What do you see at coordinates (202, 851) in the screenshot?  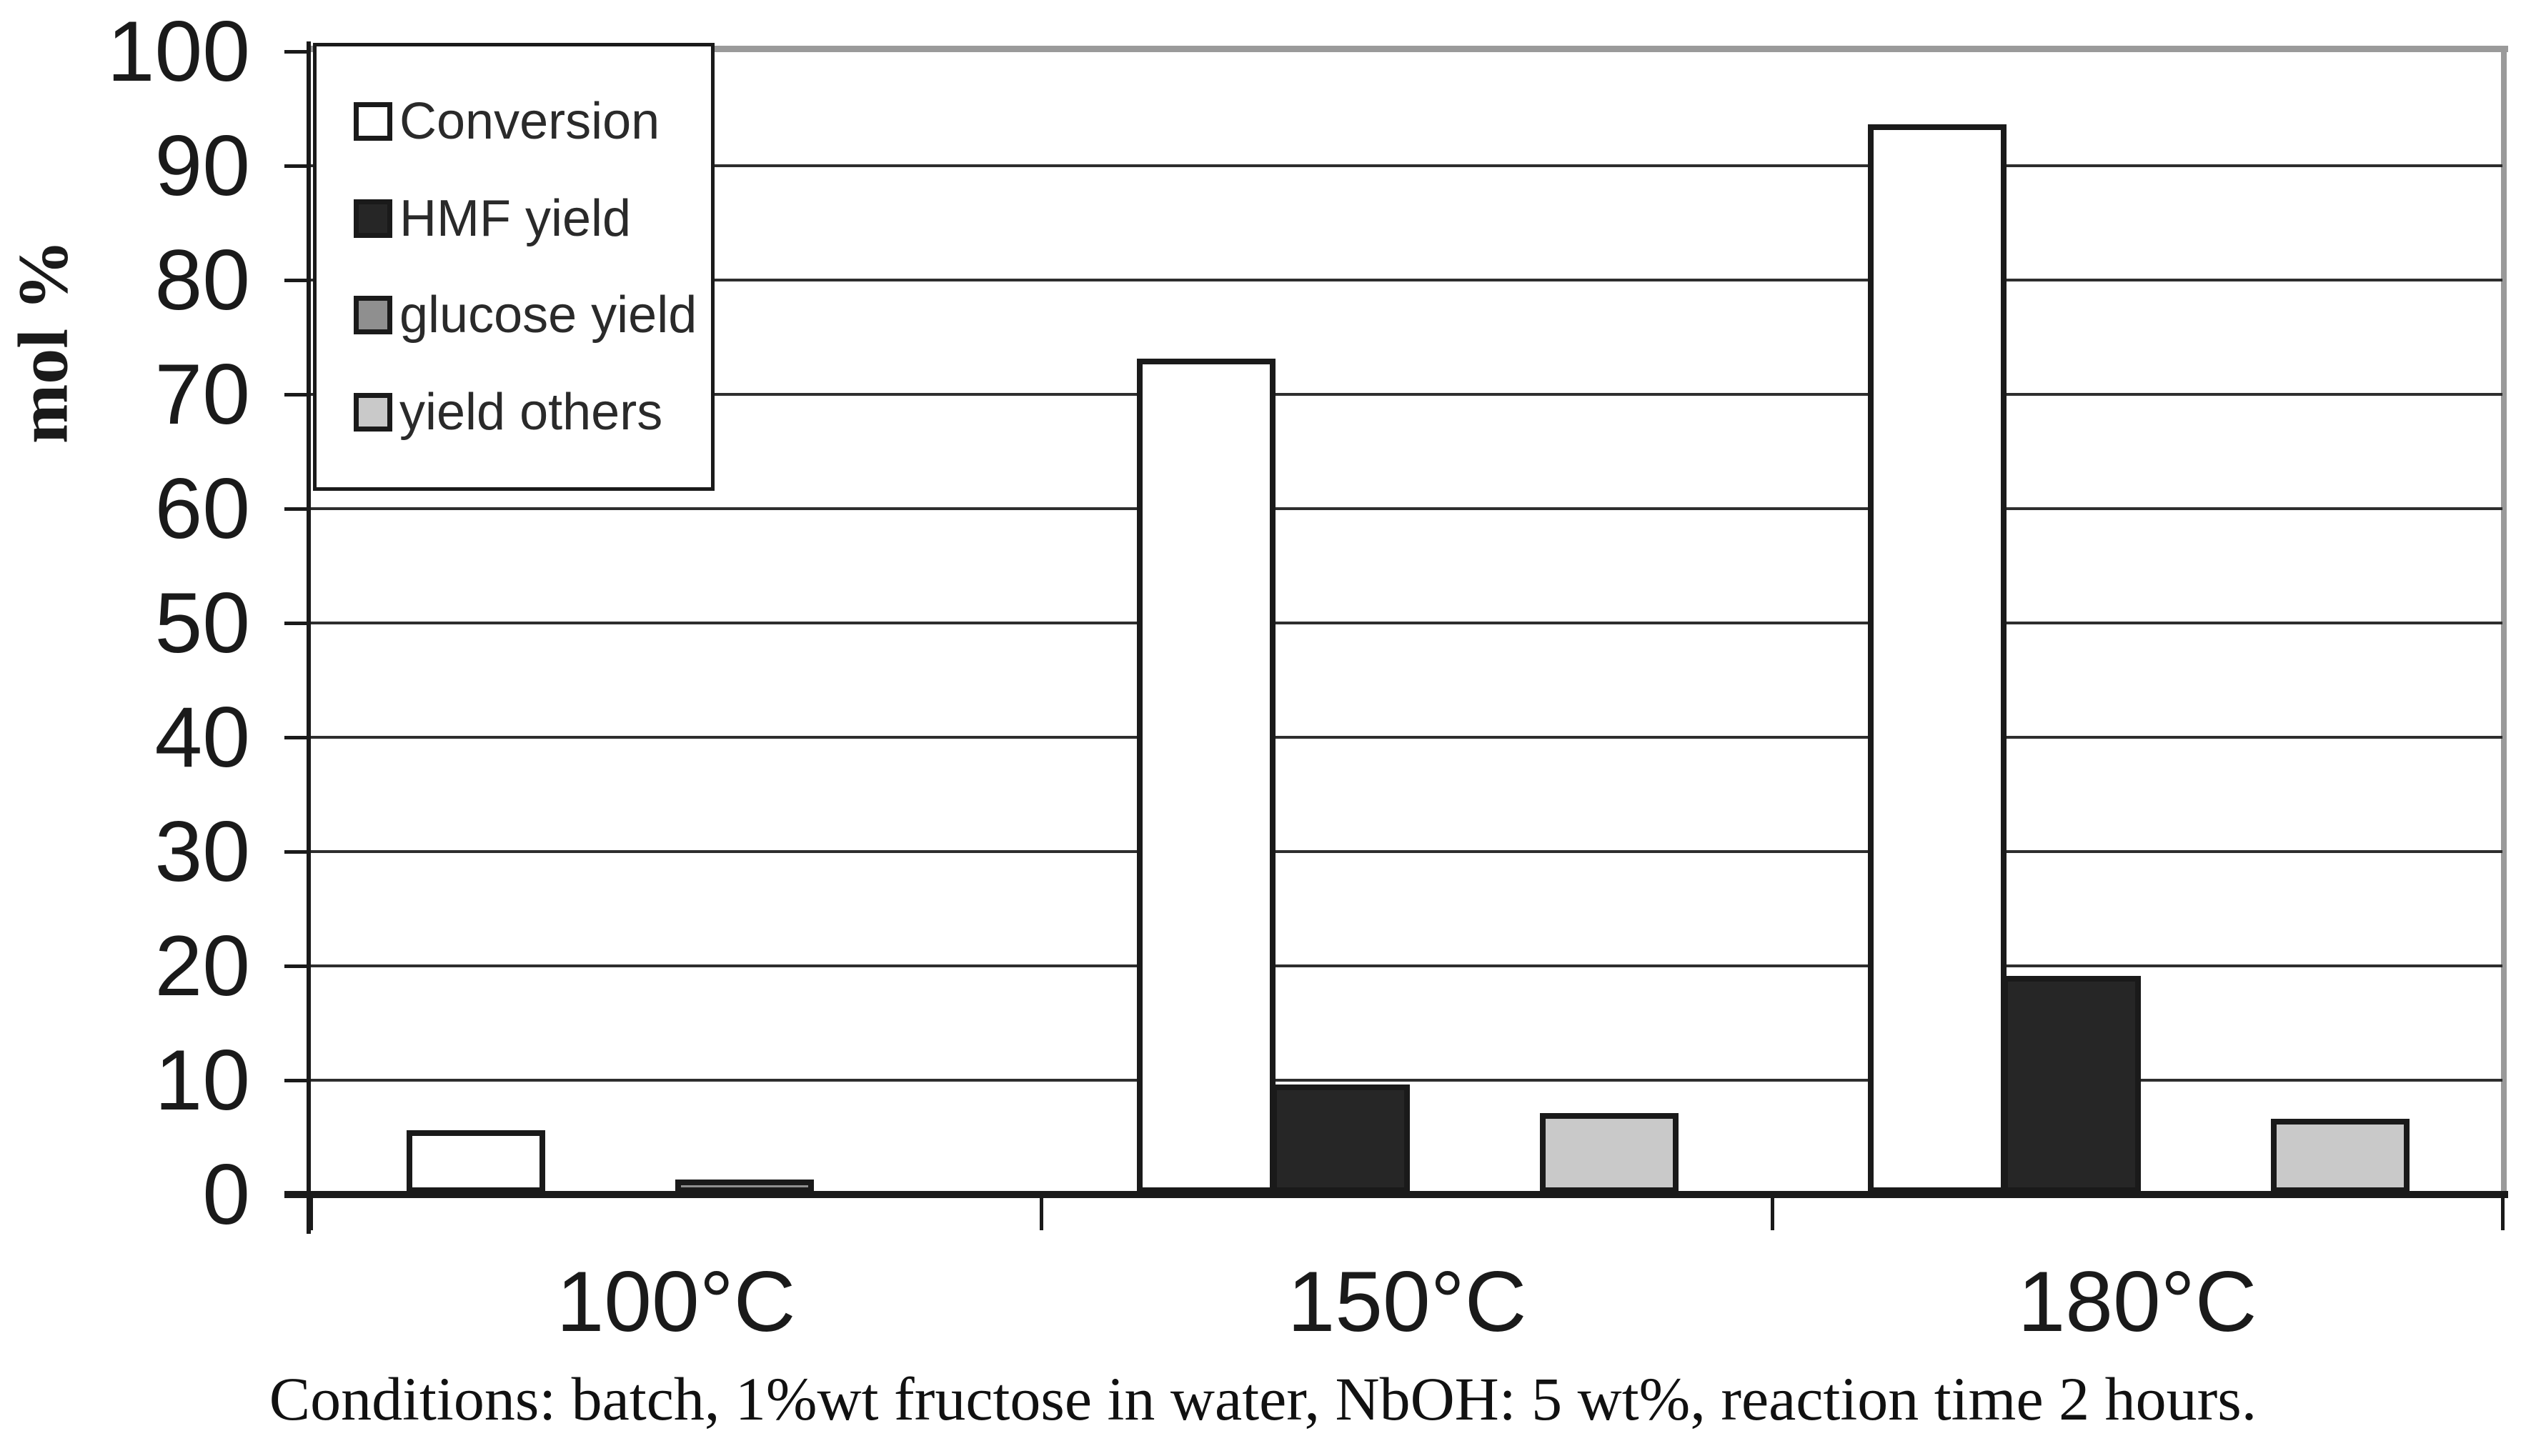 I see `y-tick-label: 30` at bounding box center [202, 851].